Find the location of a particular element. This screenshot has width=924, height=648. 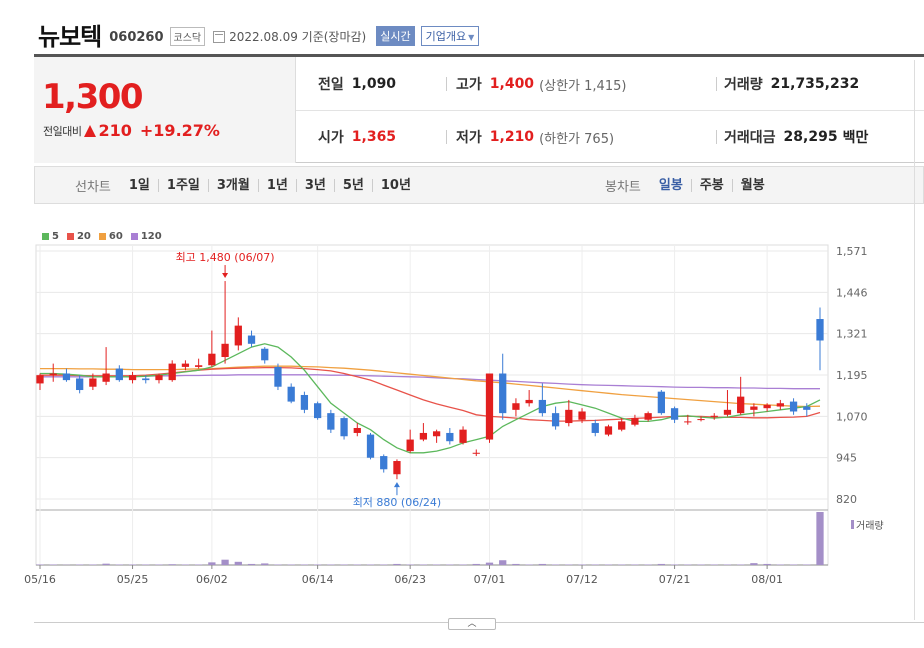

amount-label: 거래대금 is located at coordinates (750, 138).